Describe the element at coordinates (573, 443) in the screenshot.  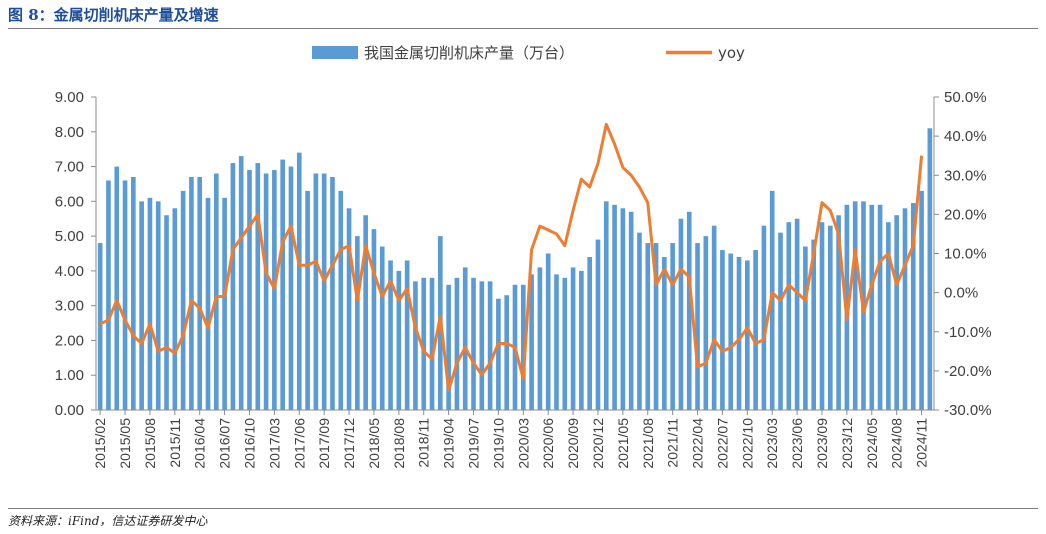
I see `x-tick-label: 2020/09` at that location.